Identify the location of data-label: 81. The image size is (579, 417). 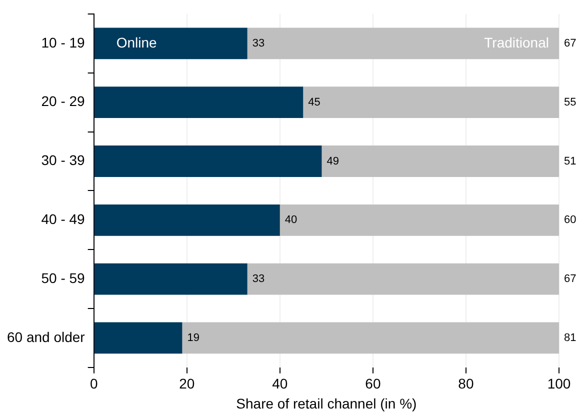
(570, 338).